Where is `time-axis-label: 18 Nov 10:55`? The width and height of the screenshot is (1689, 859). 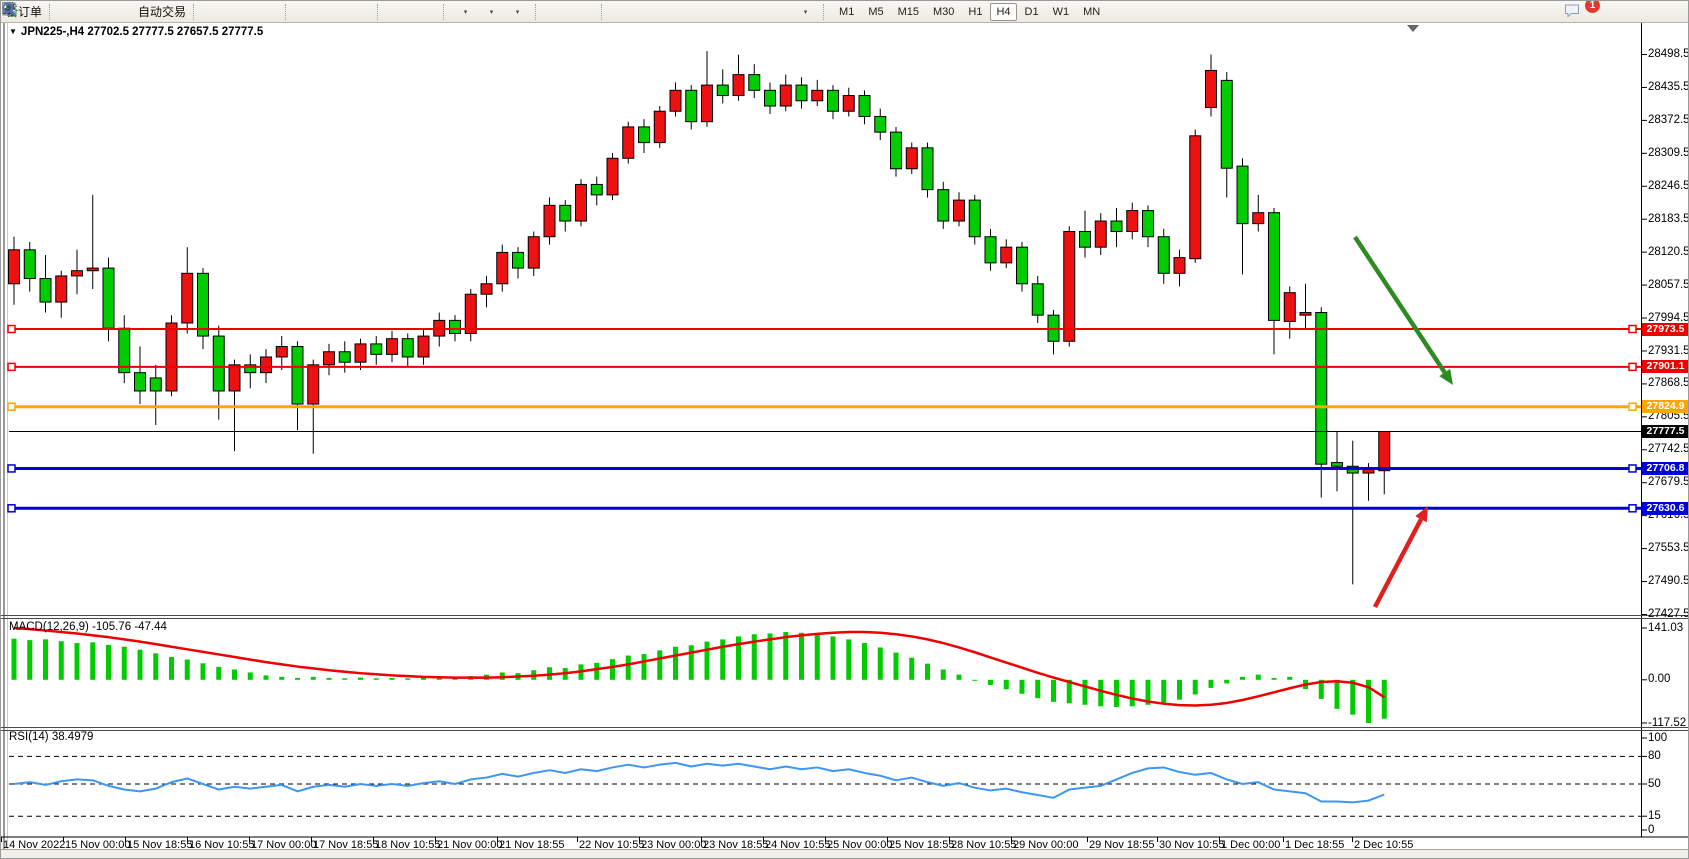 time-axis-label: 18 Nov 10:55 is located at coordinates (408, 845).